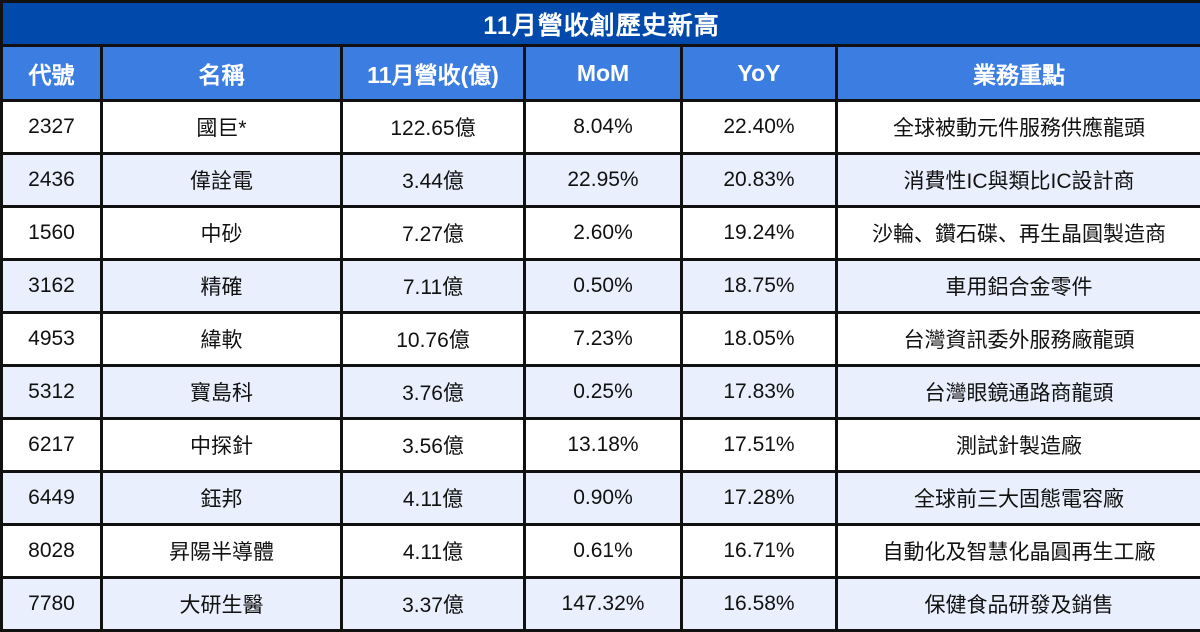 The width and height of the screenshot is (1200, 632). I want to click on name-cell: 中砂, so click(222, 233).